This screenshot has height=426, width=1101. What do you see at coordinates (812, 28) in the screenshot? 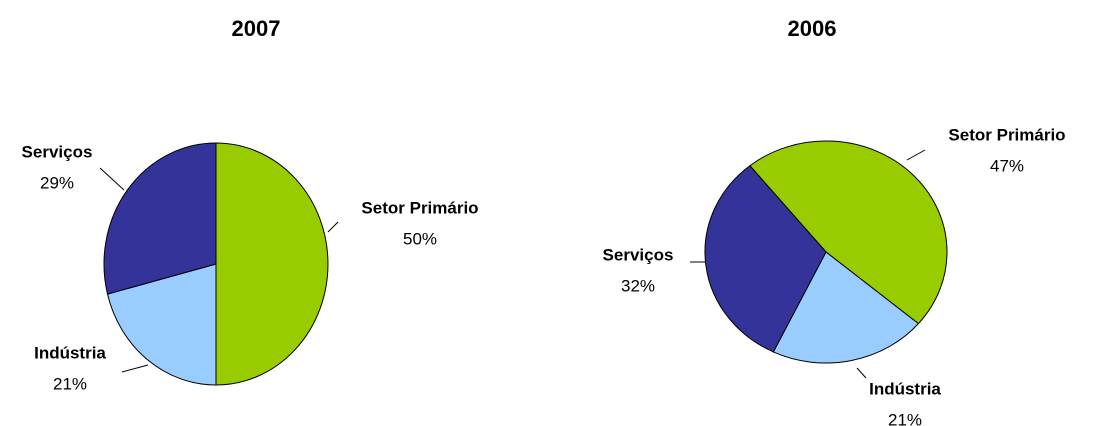
I see `chart-title: 2006` at bounding box center [812, 28].